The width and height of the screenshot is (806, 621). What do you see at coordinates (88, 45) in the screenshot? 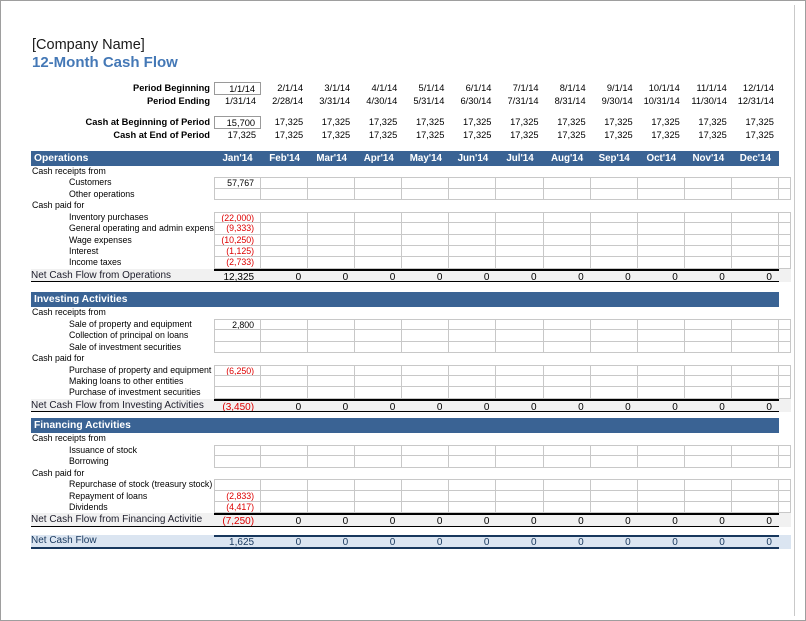
I see `company-name: [Company Name]` at bounding box center [88, 45].